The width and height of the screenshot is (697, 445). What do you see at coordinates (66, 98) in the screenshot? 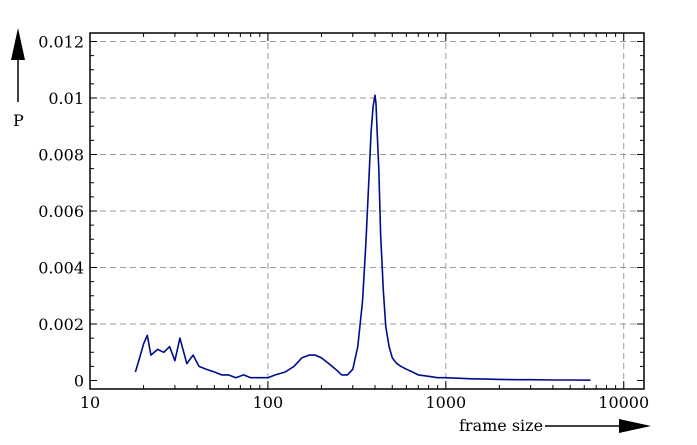
I see `y-tick-label: 0.01` at bounding box center [66, 98].